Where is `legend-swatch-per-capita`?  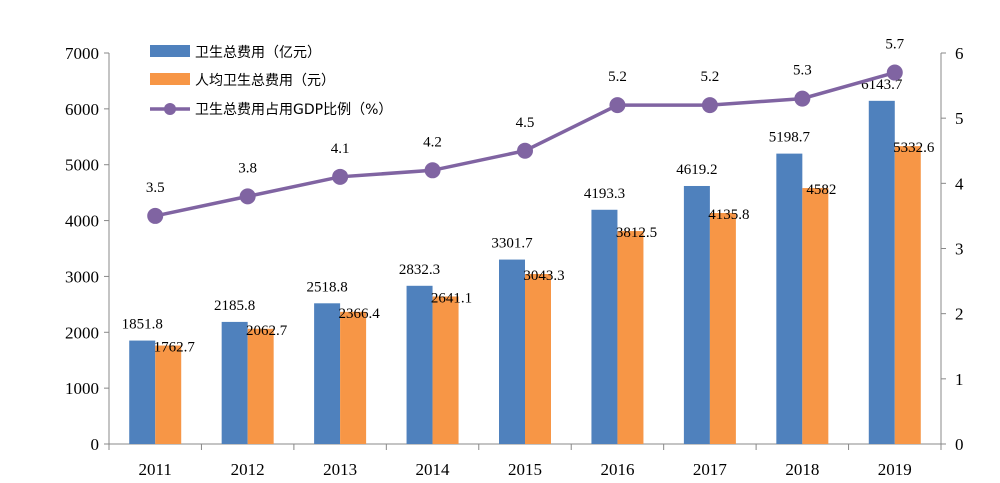 legend-swatch-per-capita is located at coordinates (170, 79).